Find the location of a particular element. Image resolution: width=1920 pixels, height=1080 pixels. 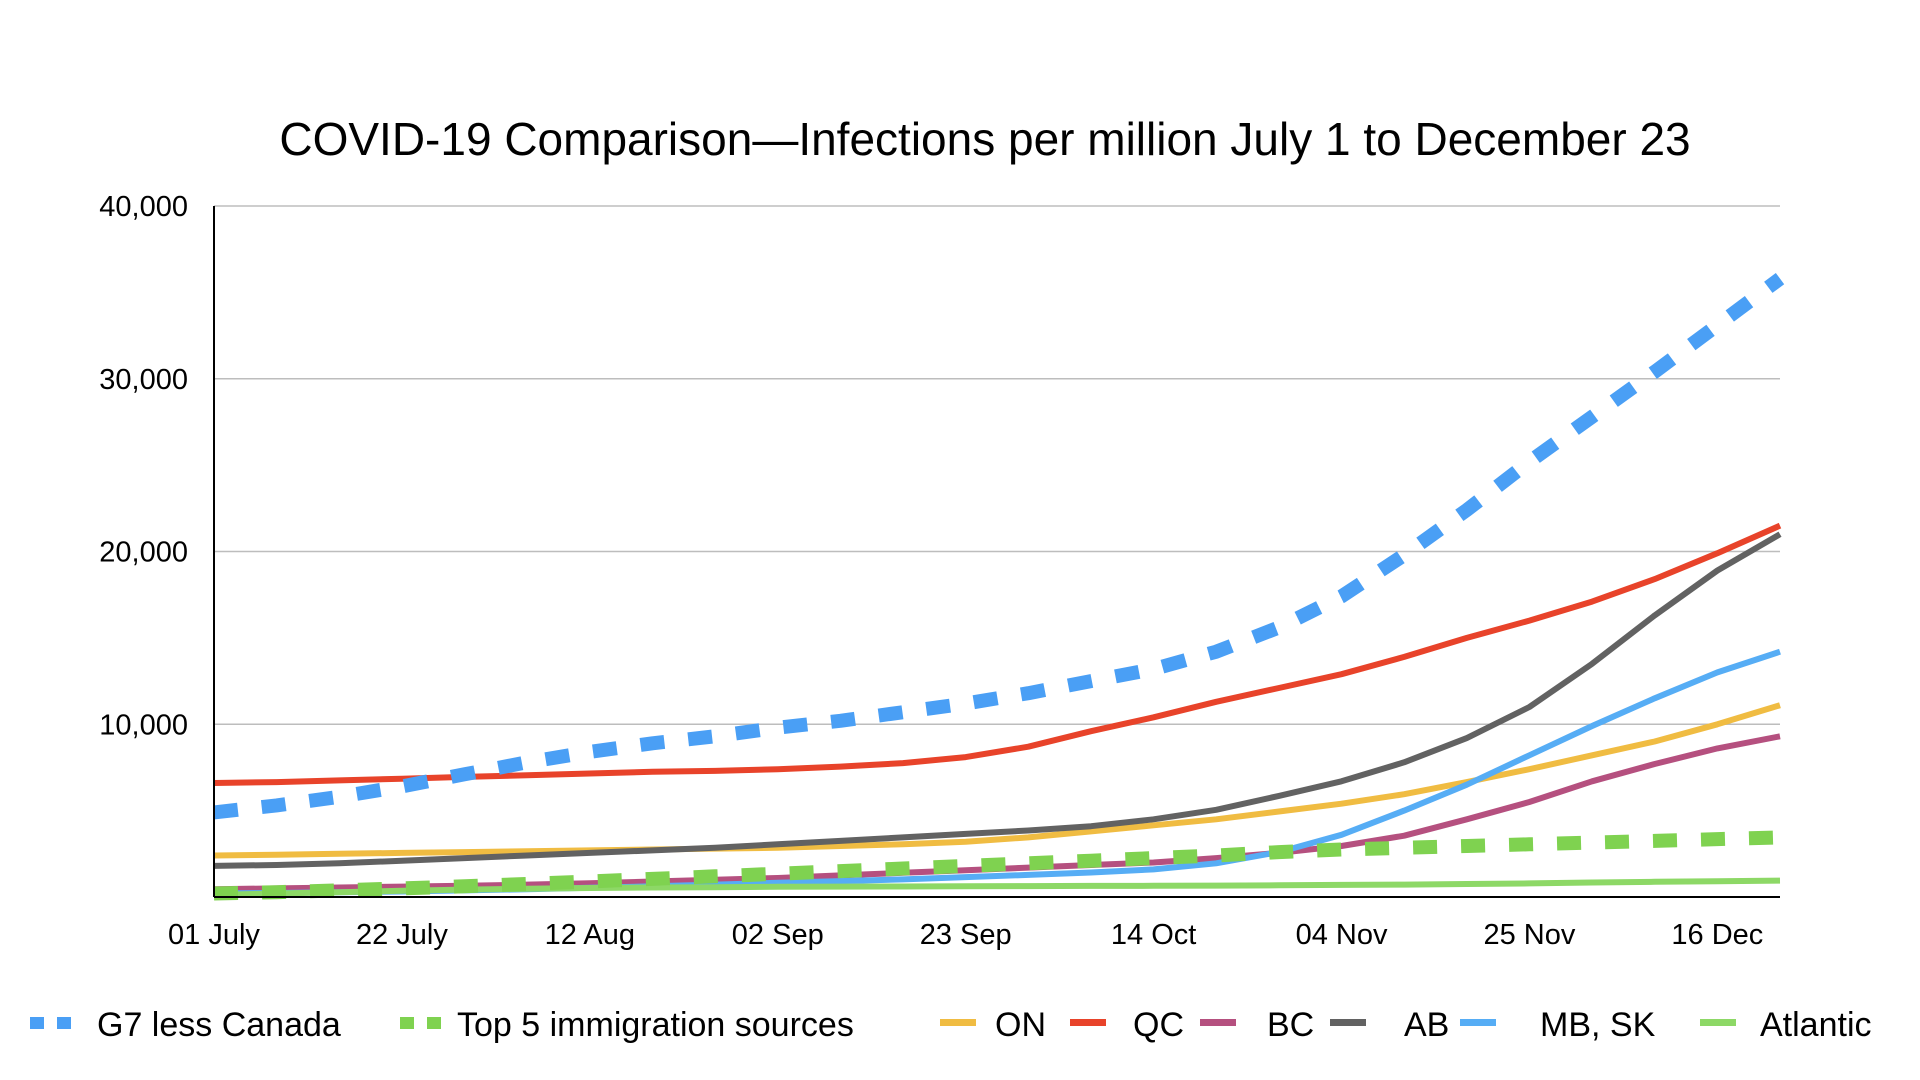

x-tick-label: 14 Oct is located at coordinates (1153, 935).